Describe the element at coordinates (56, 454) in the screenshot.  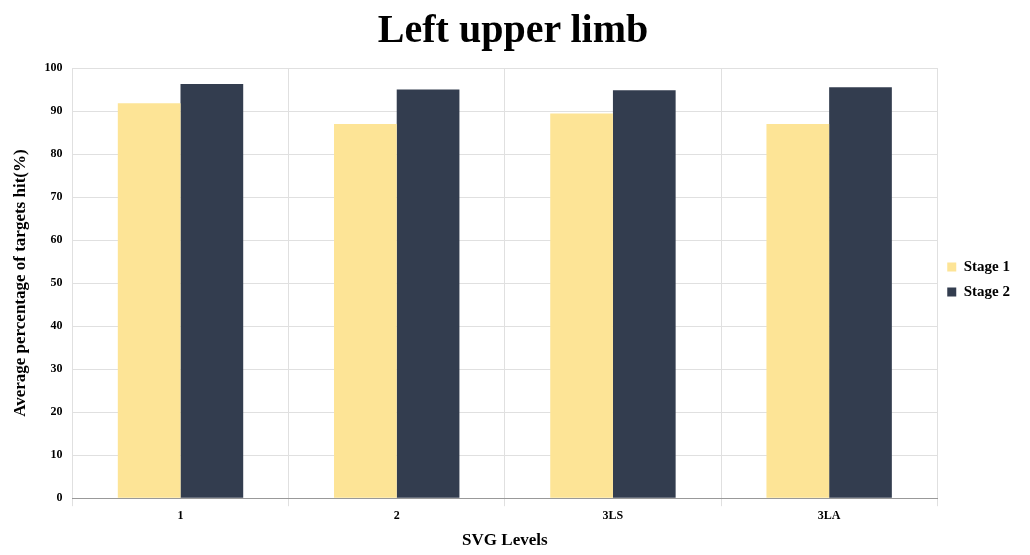
I see `y-tick-label: 10` at that location.